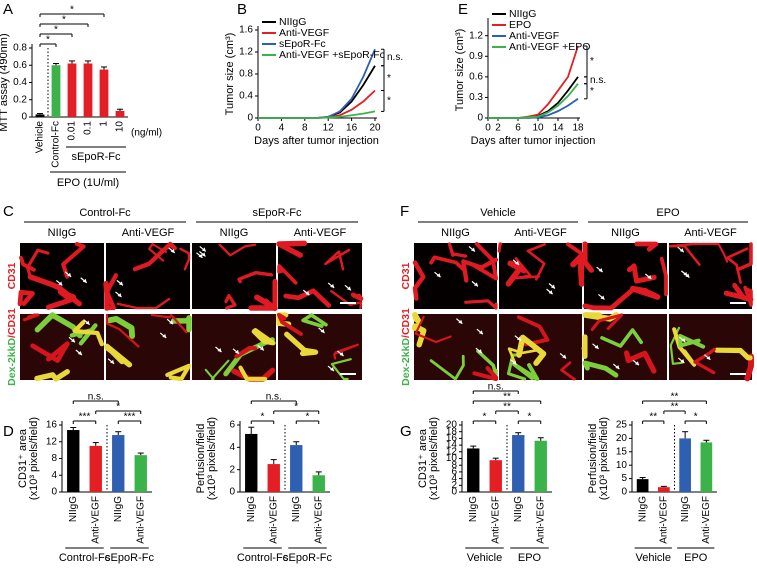  I want to click on y-axis-label: Perfusion/field, so click(593, 459).